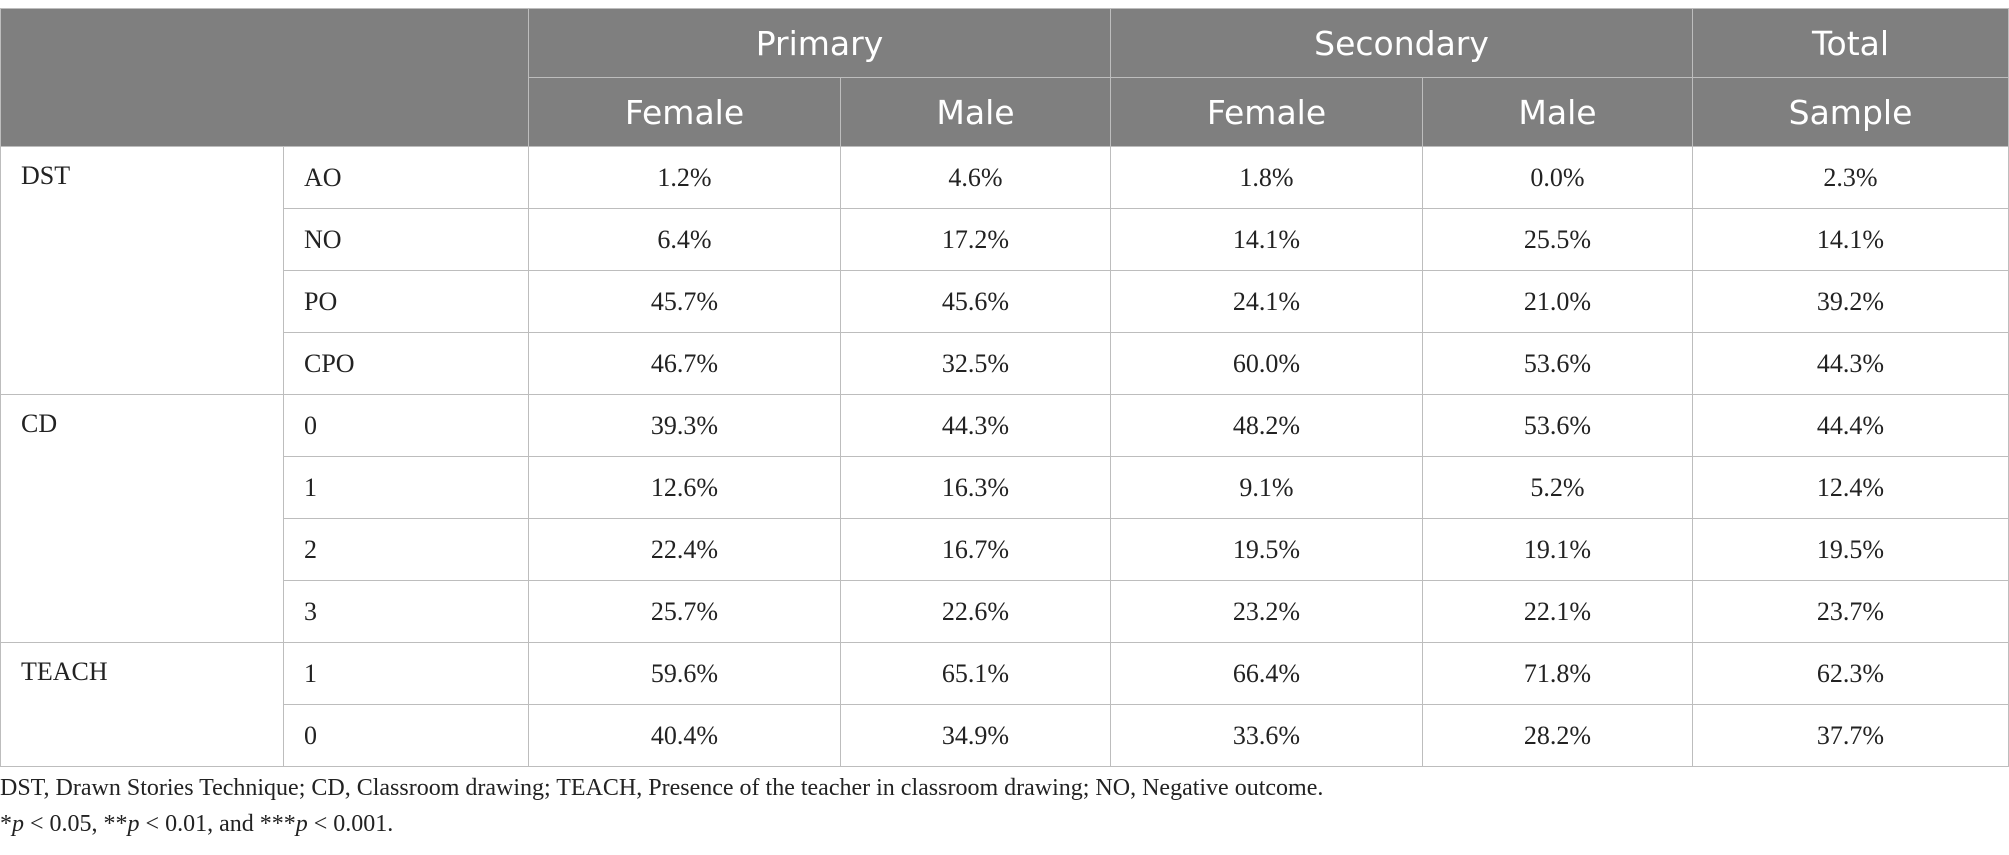 Image resolution: width=2009 pixels, height=855 pixels. I want to click on table-row: 1 12.6% 16.3% 9.1% 5.2% 12.4%, so click(1005, 487).